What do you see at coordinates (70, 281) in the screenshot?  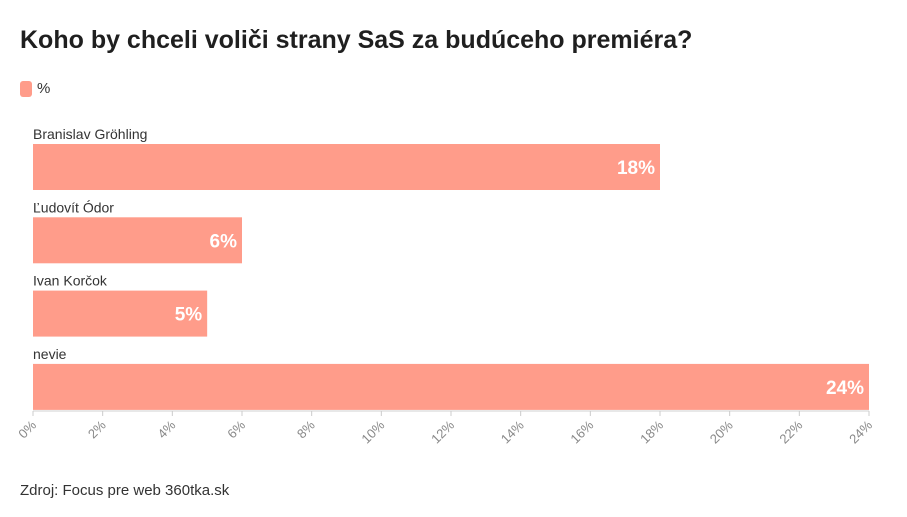 I see `category-label: Ivan Korčok` at bounding box center [70, 281].